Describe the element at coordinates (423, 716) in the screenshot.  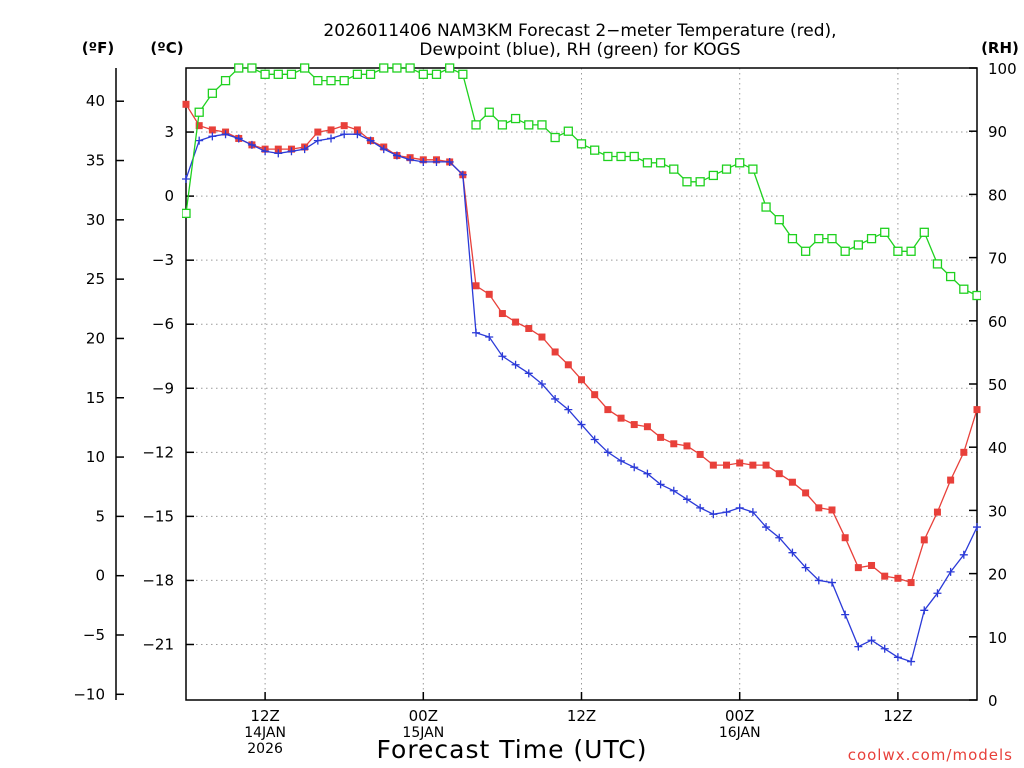
I see `x-tick-label: 00Z` at that location.